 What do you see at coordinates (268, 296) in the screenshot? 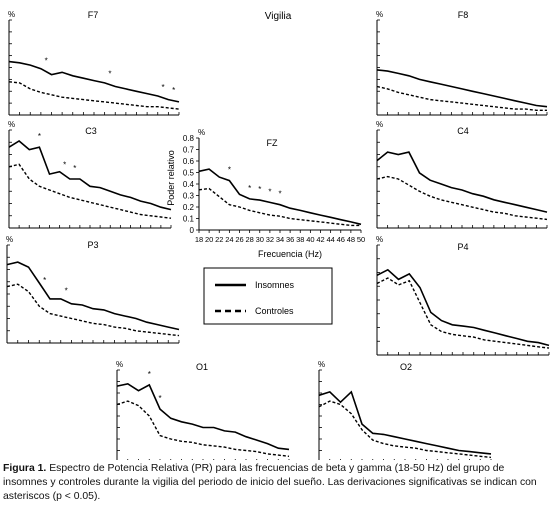
I see `legend-box: Insomnes Controles` at bounding box center [268, 296].